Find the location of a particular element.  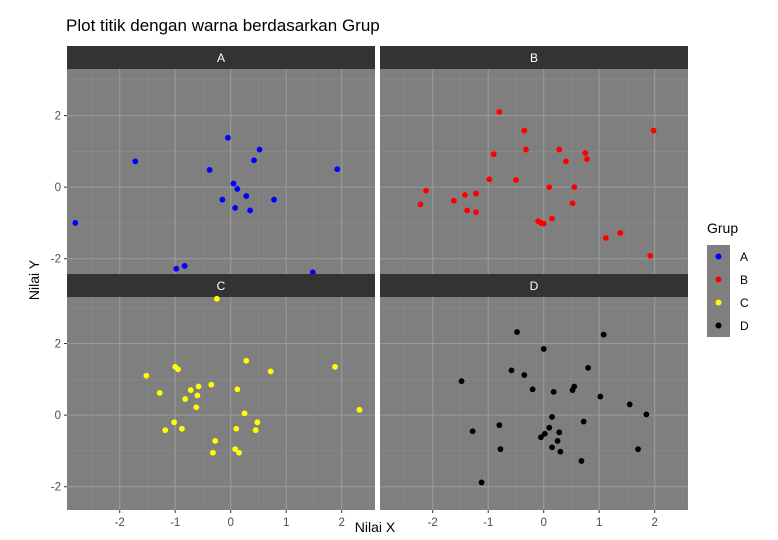

legend-key-d: D is located at coordinates (728, 325).